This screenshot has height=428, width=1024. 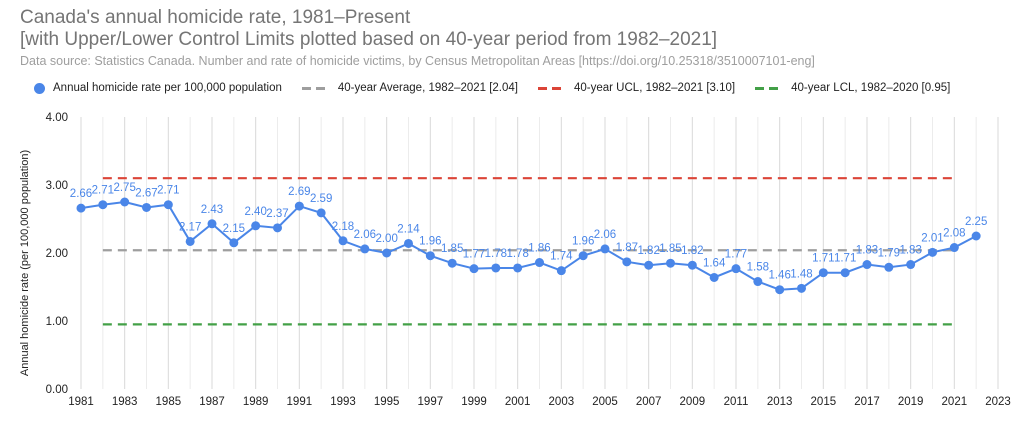 I want to click on data-label: 2.43, so click(x=212, y=210).